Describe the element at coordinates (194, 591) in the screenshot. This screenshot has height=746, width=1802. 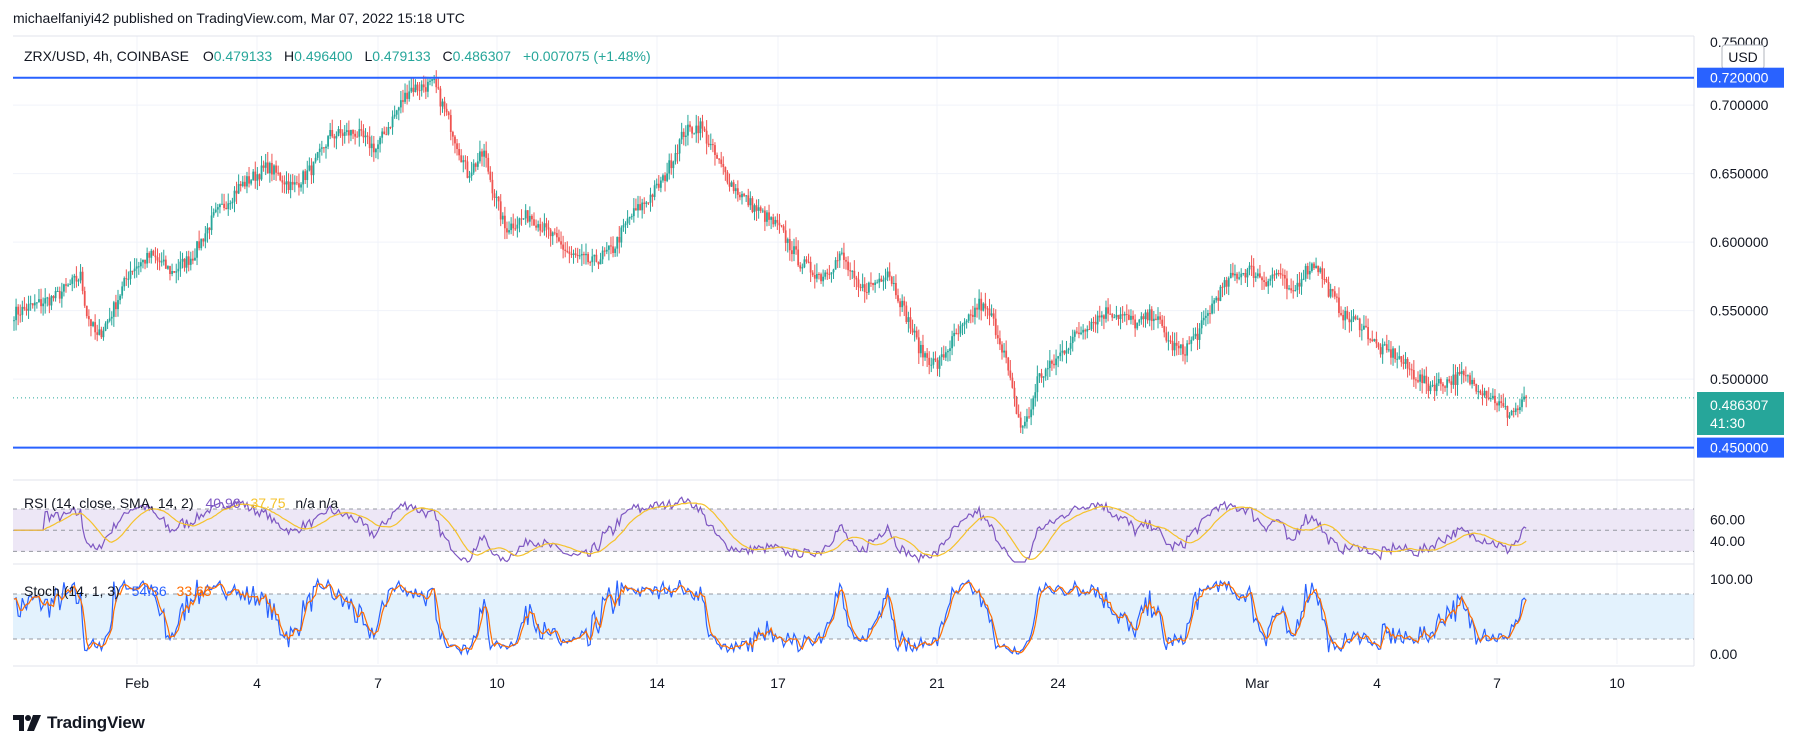
I see `stoch-d-value: 33.65` at that location.